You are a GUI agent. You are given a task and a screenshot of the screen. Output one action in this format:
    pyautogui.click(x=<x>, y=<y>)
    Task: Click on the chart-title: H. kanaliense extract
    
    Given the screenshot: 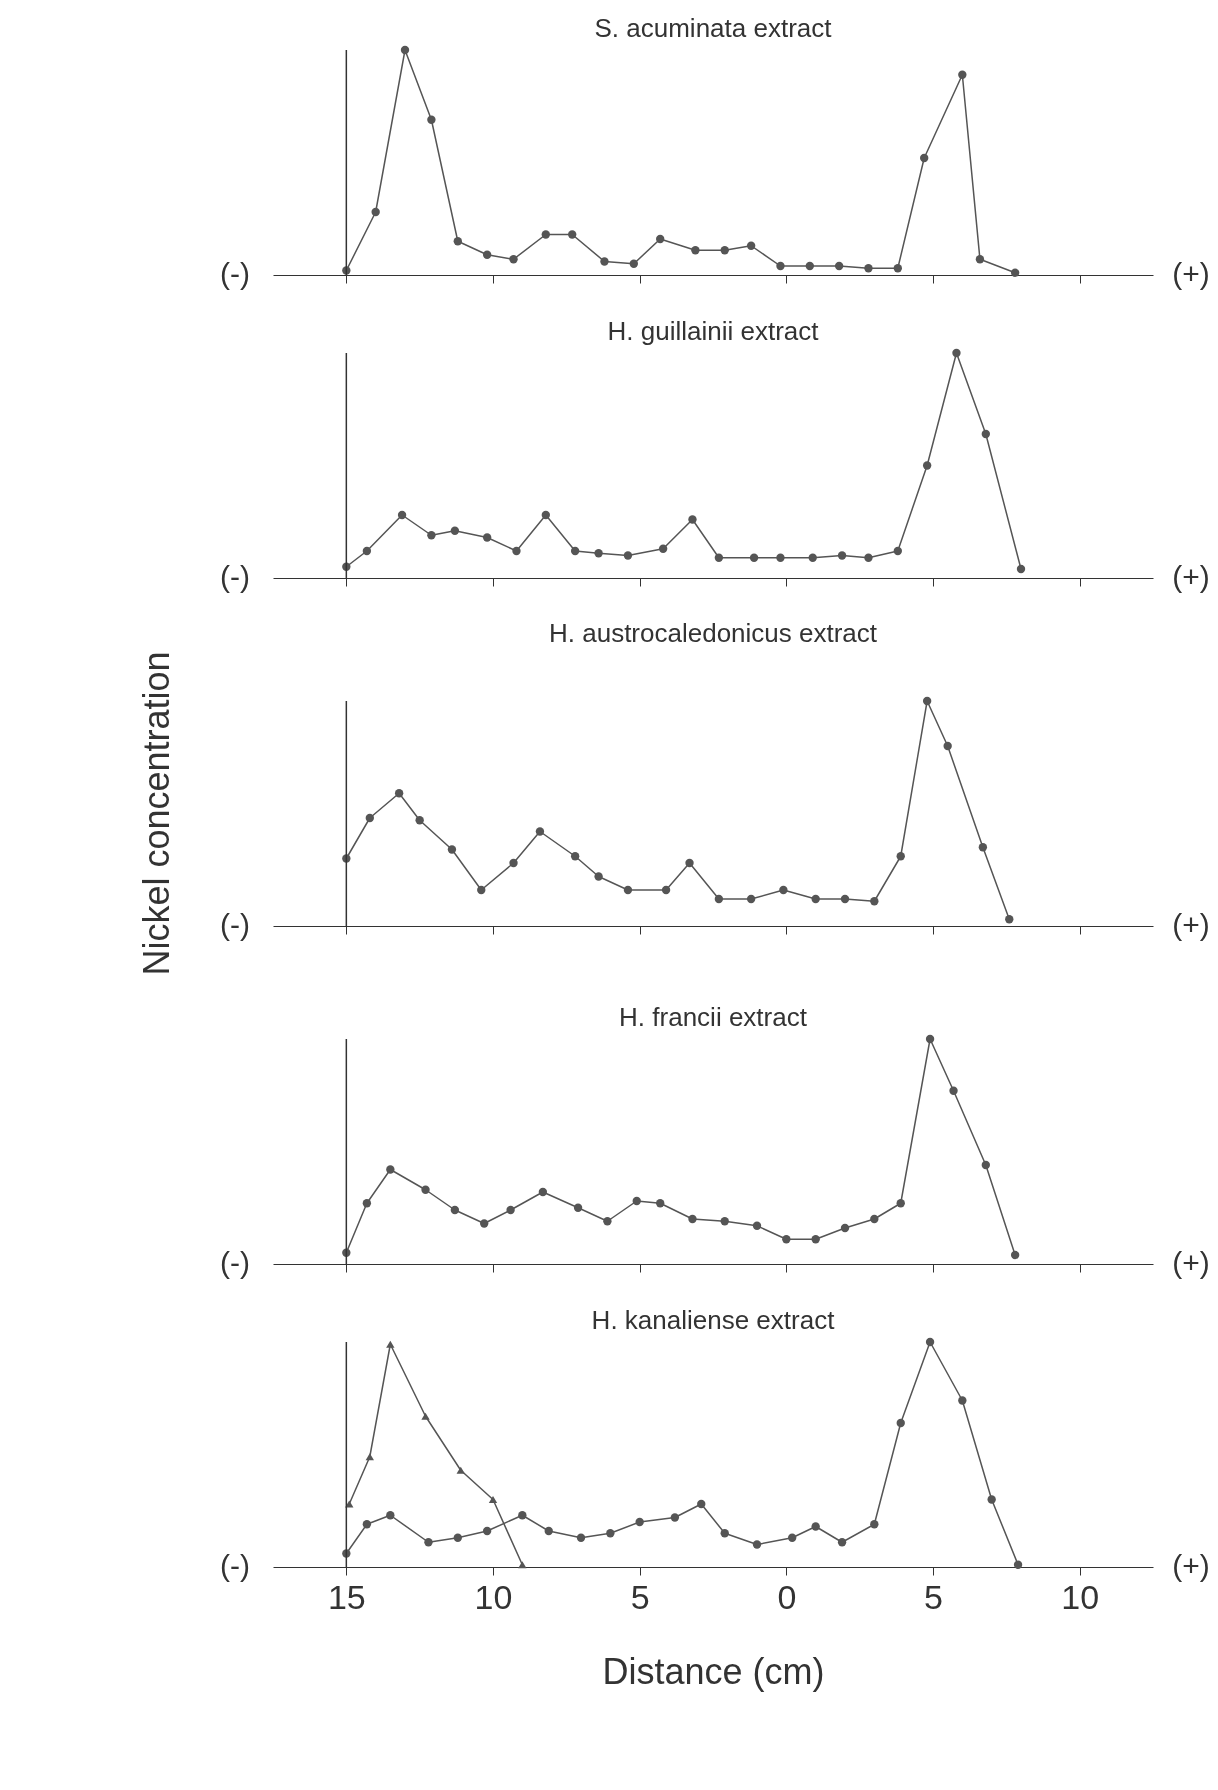 What is the action you would take?
    pyautogui.click(x=713, y=1319)
    